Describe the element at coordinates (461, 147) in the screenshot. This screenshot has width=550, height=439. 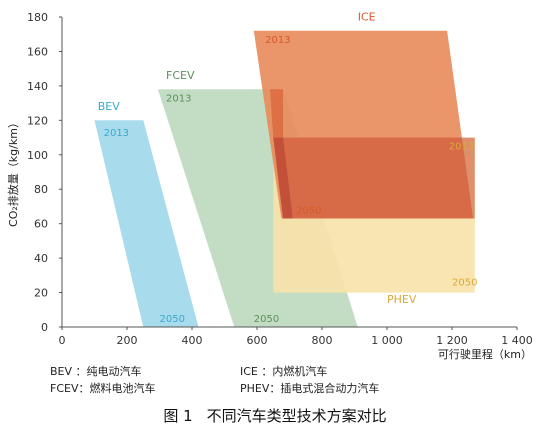
I see `year-label-2013-phev: 2013` at that location.